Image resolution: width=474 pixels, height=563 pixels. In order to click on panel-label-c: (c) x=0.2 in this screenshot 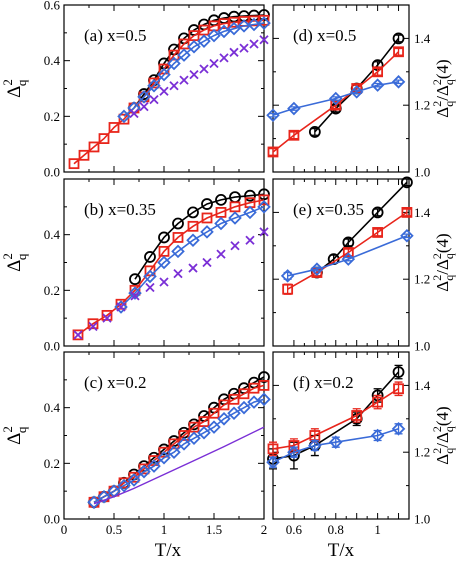, I will do `click(115, 382)`.